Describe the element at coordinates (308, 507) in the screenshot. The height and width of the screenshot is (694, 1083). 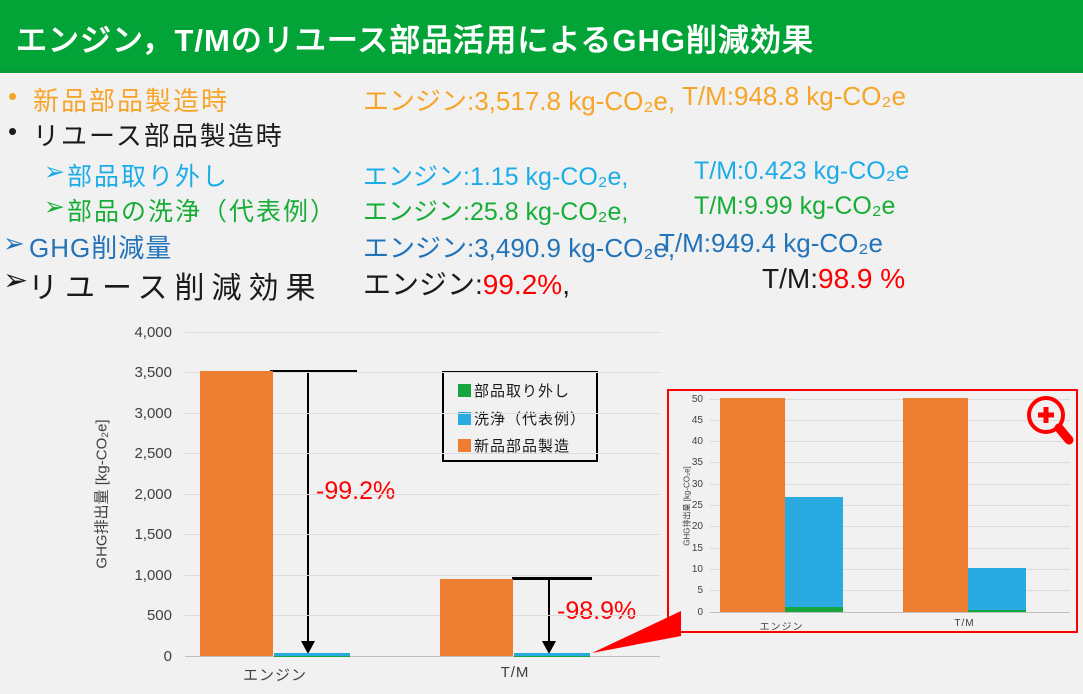
I see `engine-arrow-line` at that location.